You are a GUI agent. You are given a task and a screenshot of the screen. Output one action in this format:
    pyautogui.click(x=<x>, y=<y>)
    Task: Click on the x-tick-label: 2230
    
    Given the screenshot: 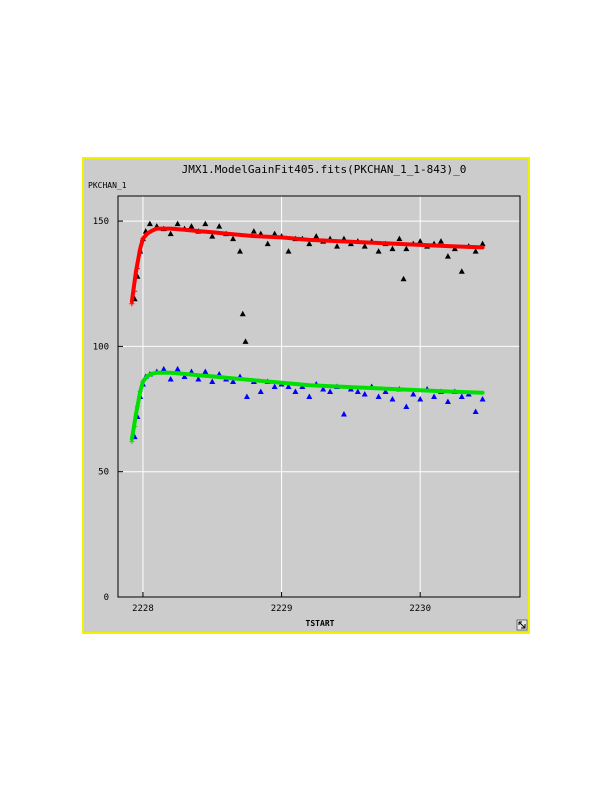 What is the action you would take?
    pyautogui.click(x=420, y=609)
    